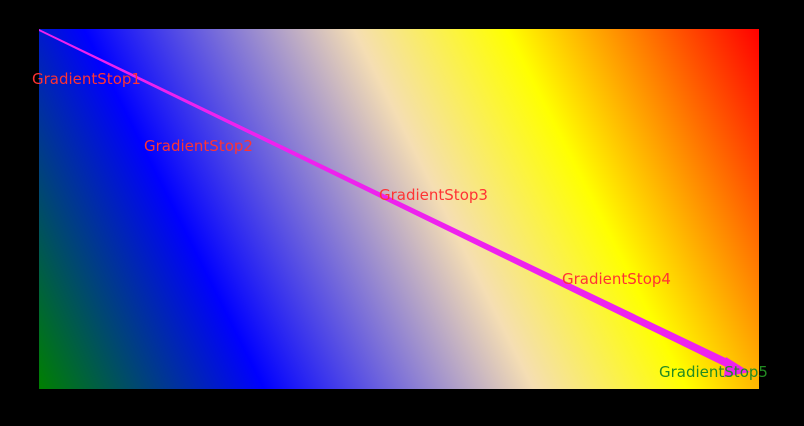 The width and height of the screenshot is (804, 426). I want to click on gradient-stop-4-label: GradientStop4, so click(616, 279).